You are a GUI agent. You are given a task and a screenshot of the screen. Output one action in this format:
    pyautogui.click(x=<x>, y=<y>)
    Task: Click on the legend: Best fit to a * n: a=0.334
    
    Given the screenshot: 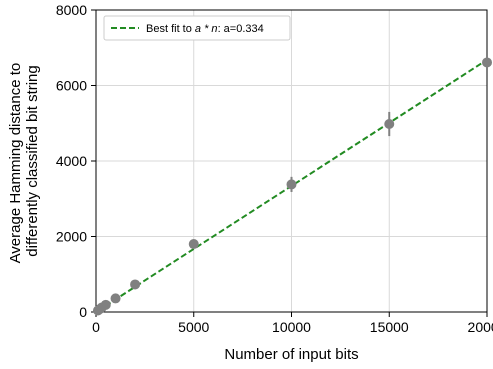 What is the action you would take?
    pyautogui.click(x=197, y=28)
    